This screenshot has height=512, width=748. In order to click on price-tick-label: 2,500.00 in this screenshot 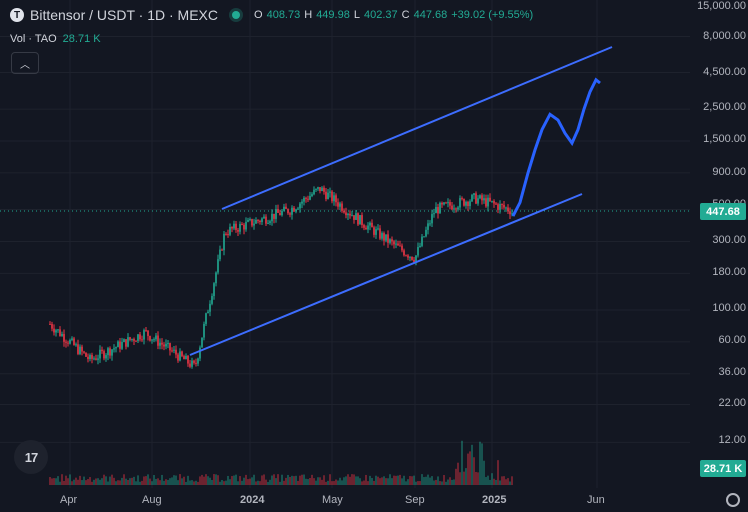, I will do `click(724, 107)`.